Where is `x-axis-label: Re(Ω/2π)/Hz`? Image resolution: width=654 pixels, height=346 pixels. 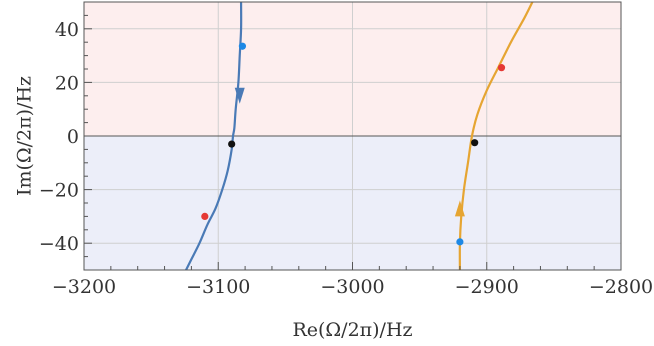
x-axis-label: Re(Ω/2π)/Hz is located at coordinates (352, 330).